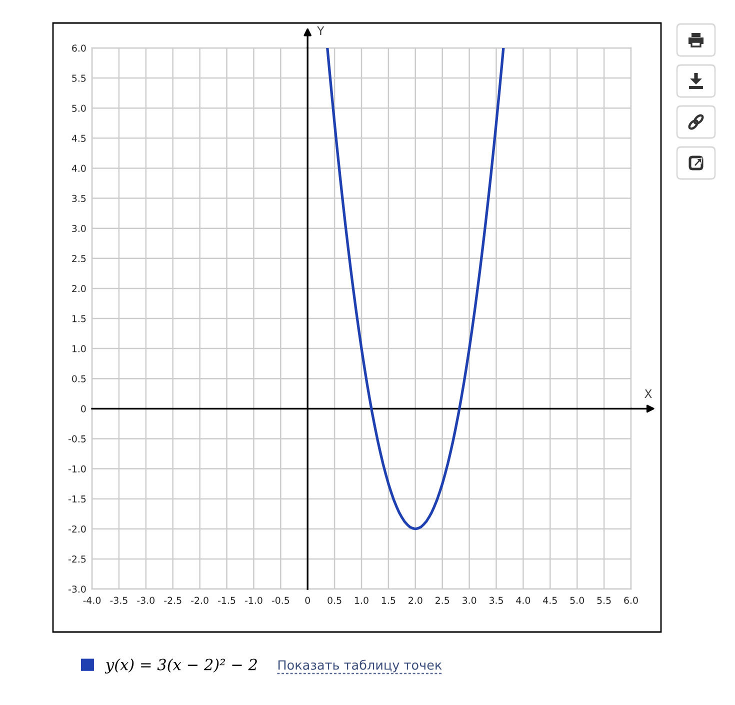 Image resolution: width=735 pixels, height=705 pixels. Describe the element at coordinates (79, 378) in the screenshot. I see `y-tick-label: 0.5` at that location.